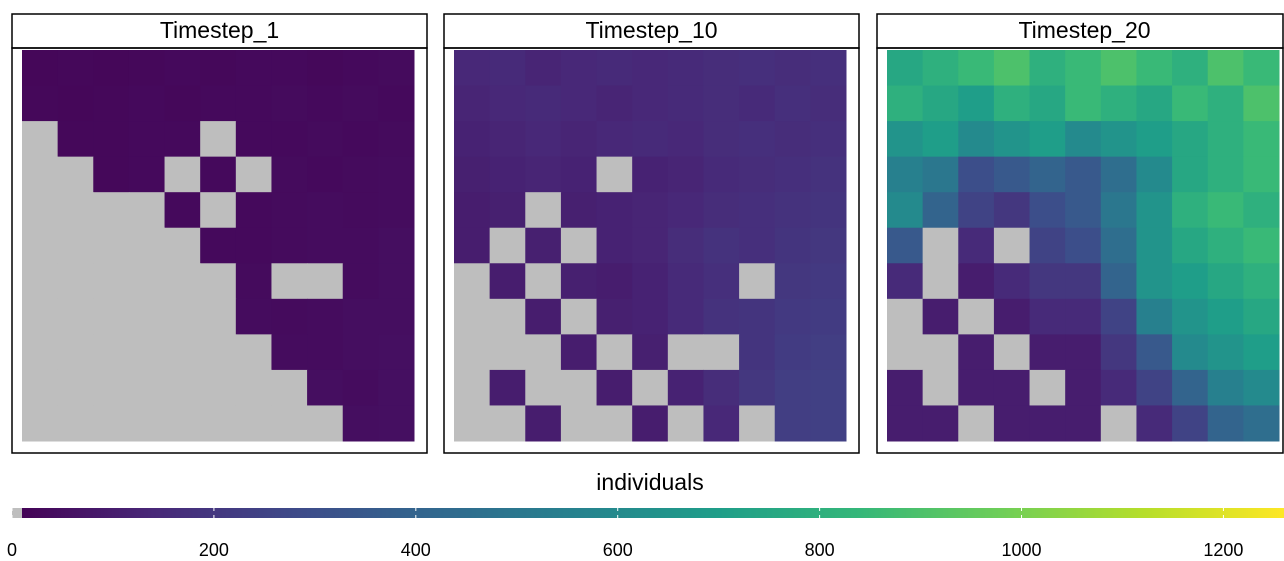 This screenshot has width=1284, height=561. What do you see at coordinates (1223, 550) in the screenshot?
I see `colorbar-tick-label: 1200` at bounding box center [1223, 550].